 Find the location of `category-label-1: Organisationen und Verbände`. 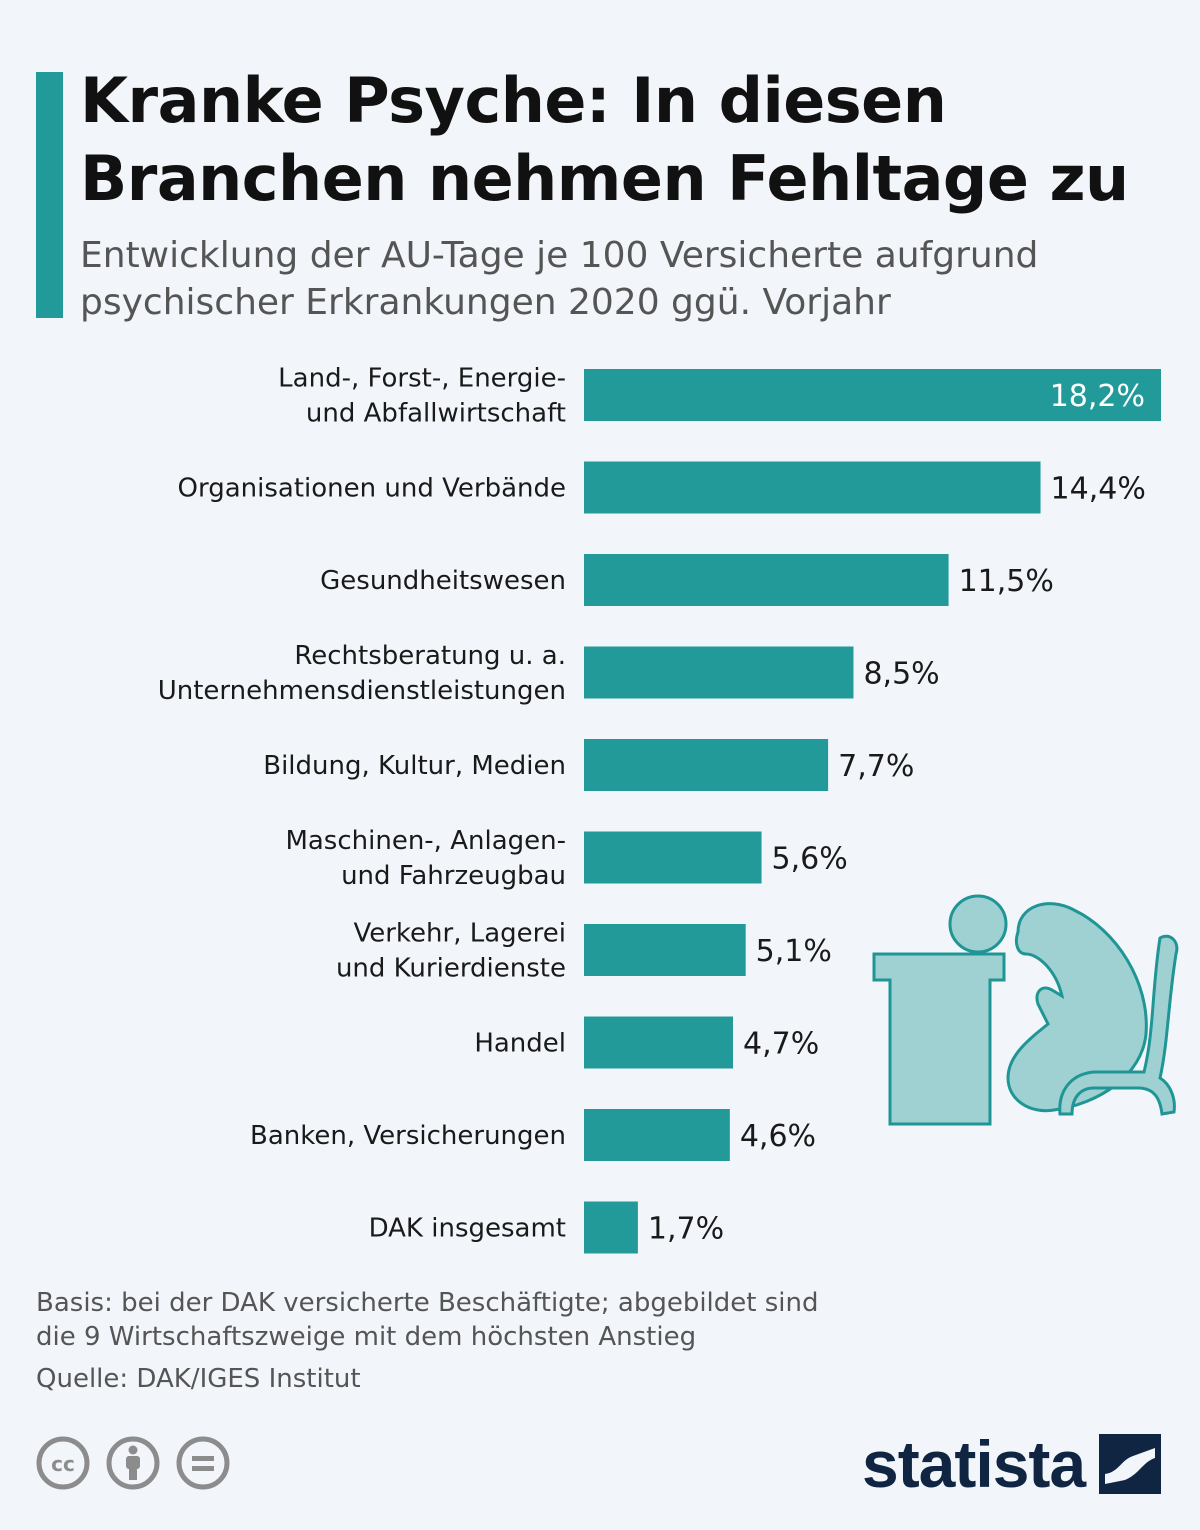

category-label-1: Organisationen und Verbände is located at coordinates (372, 489).